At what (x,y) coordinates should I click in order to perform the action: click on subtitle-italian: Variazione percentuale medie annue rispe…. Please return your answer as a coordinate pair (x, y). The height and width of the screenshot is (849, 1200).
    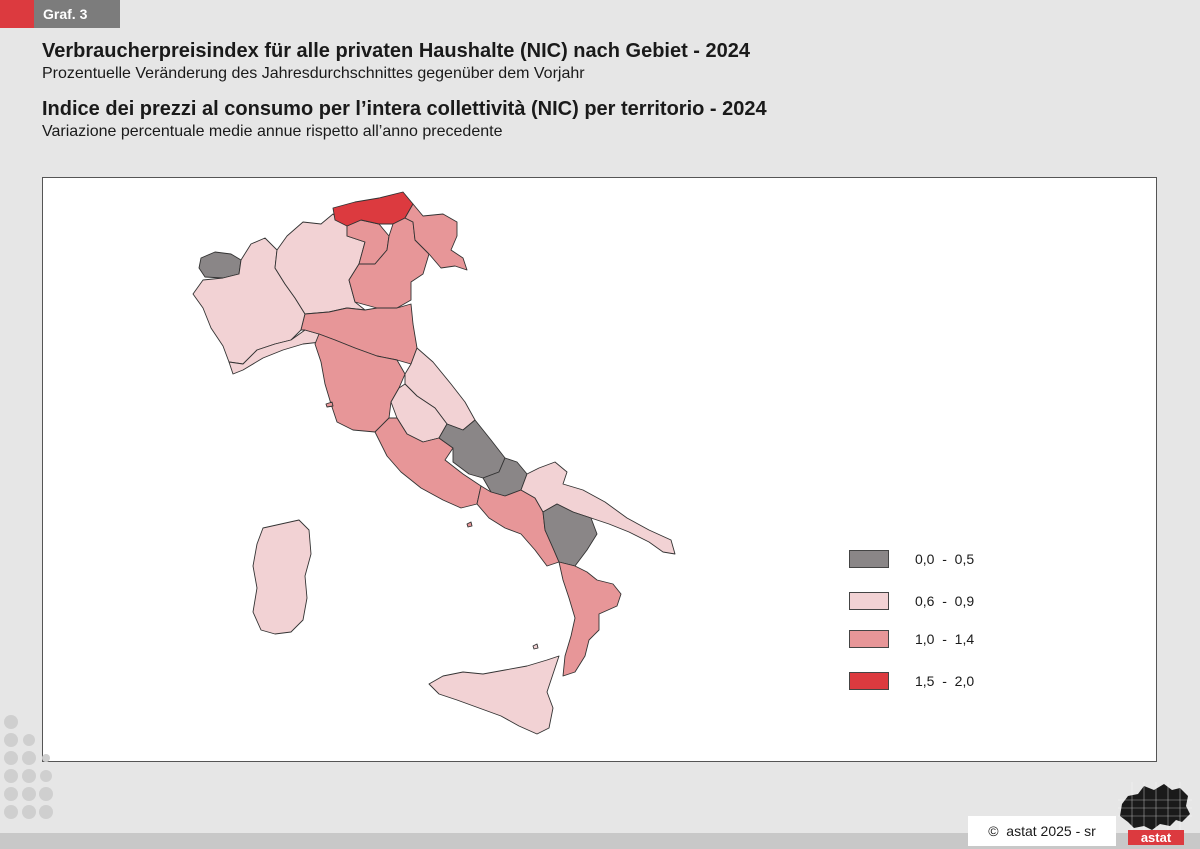
    Looking at the image, I should click on (272, 131).